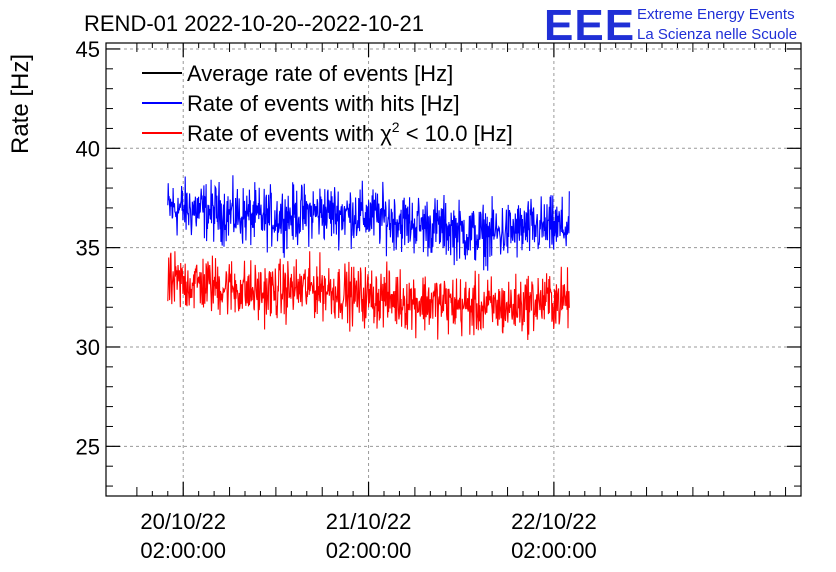  I want to click on logo-letters: EEE, so click(589, 25).